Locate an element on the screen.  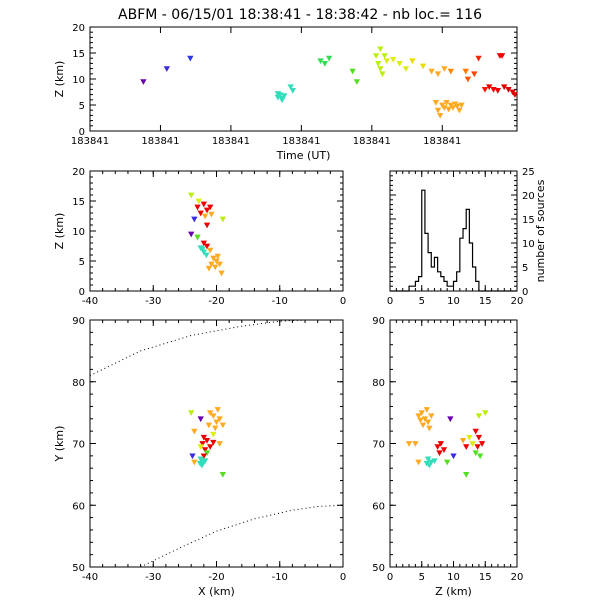
height-histogram-xtick-label: 15 is located at coordinates (485, 301).